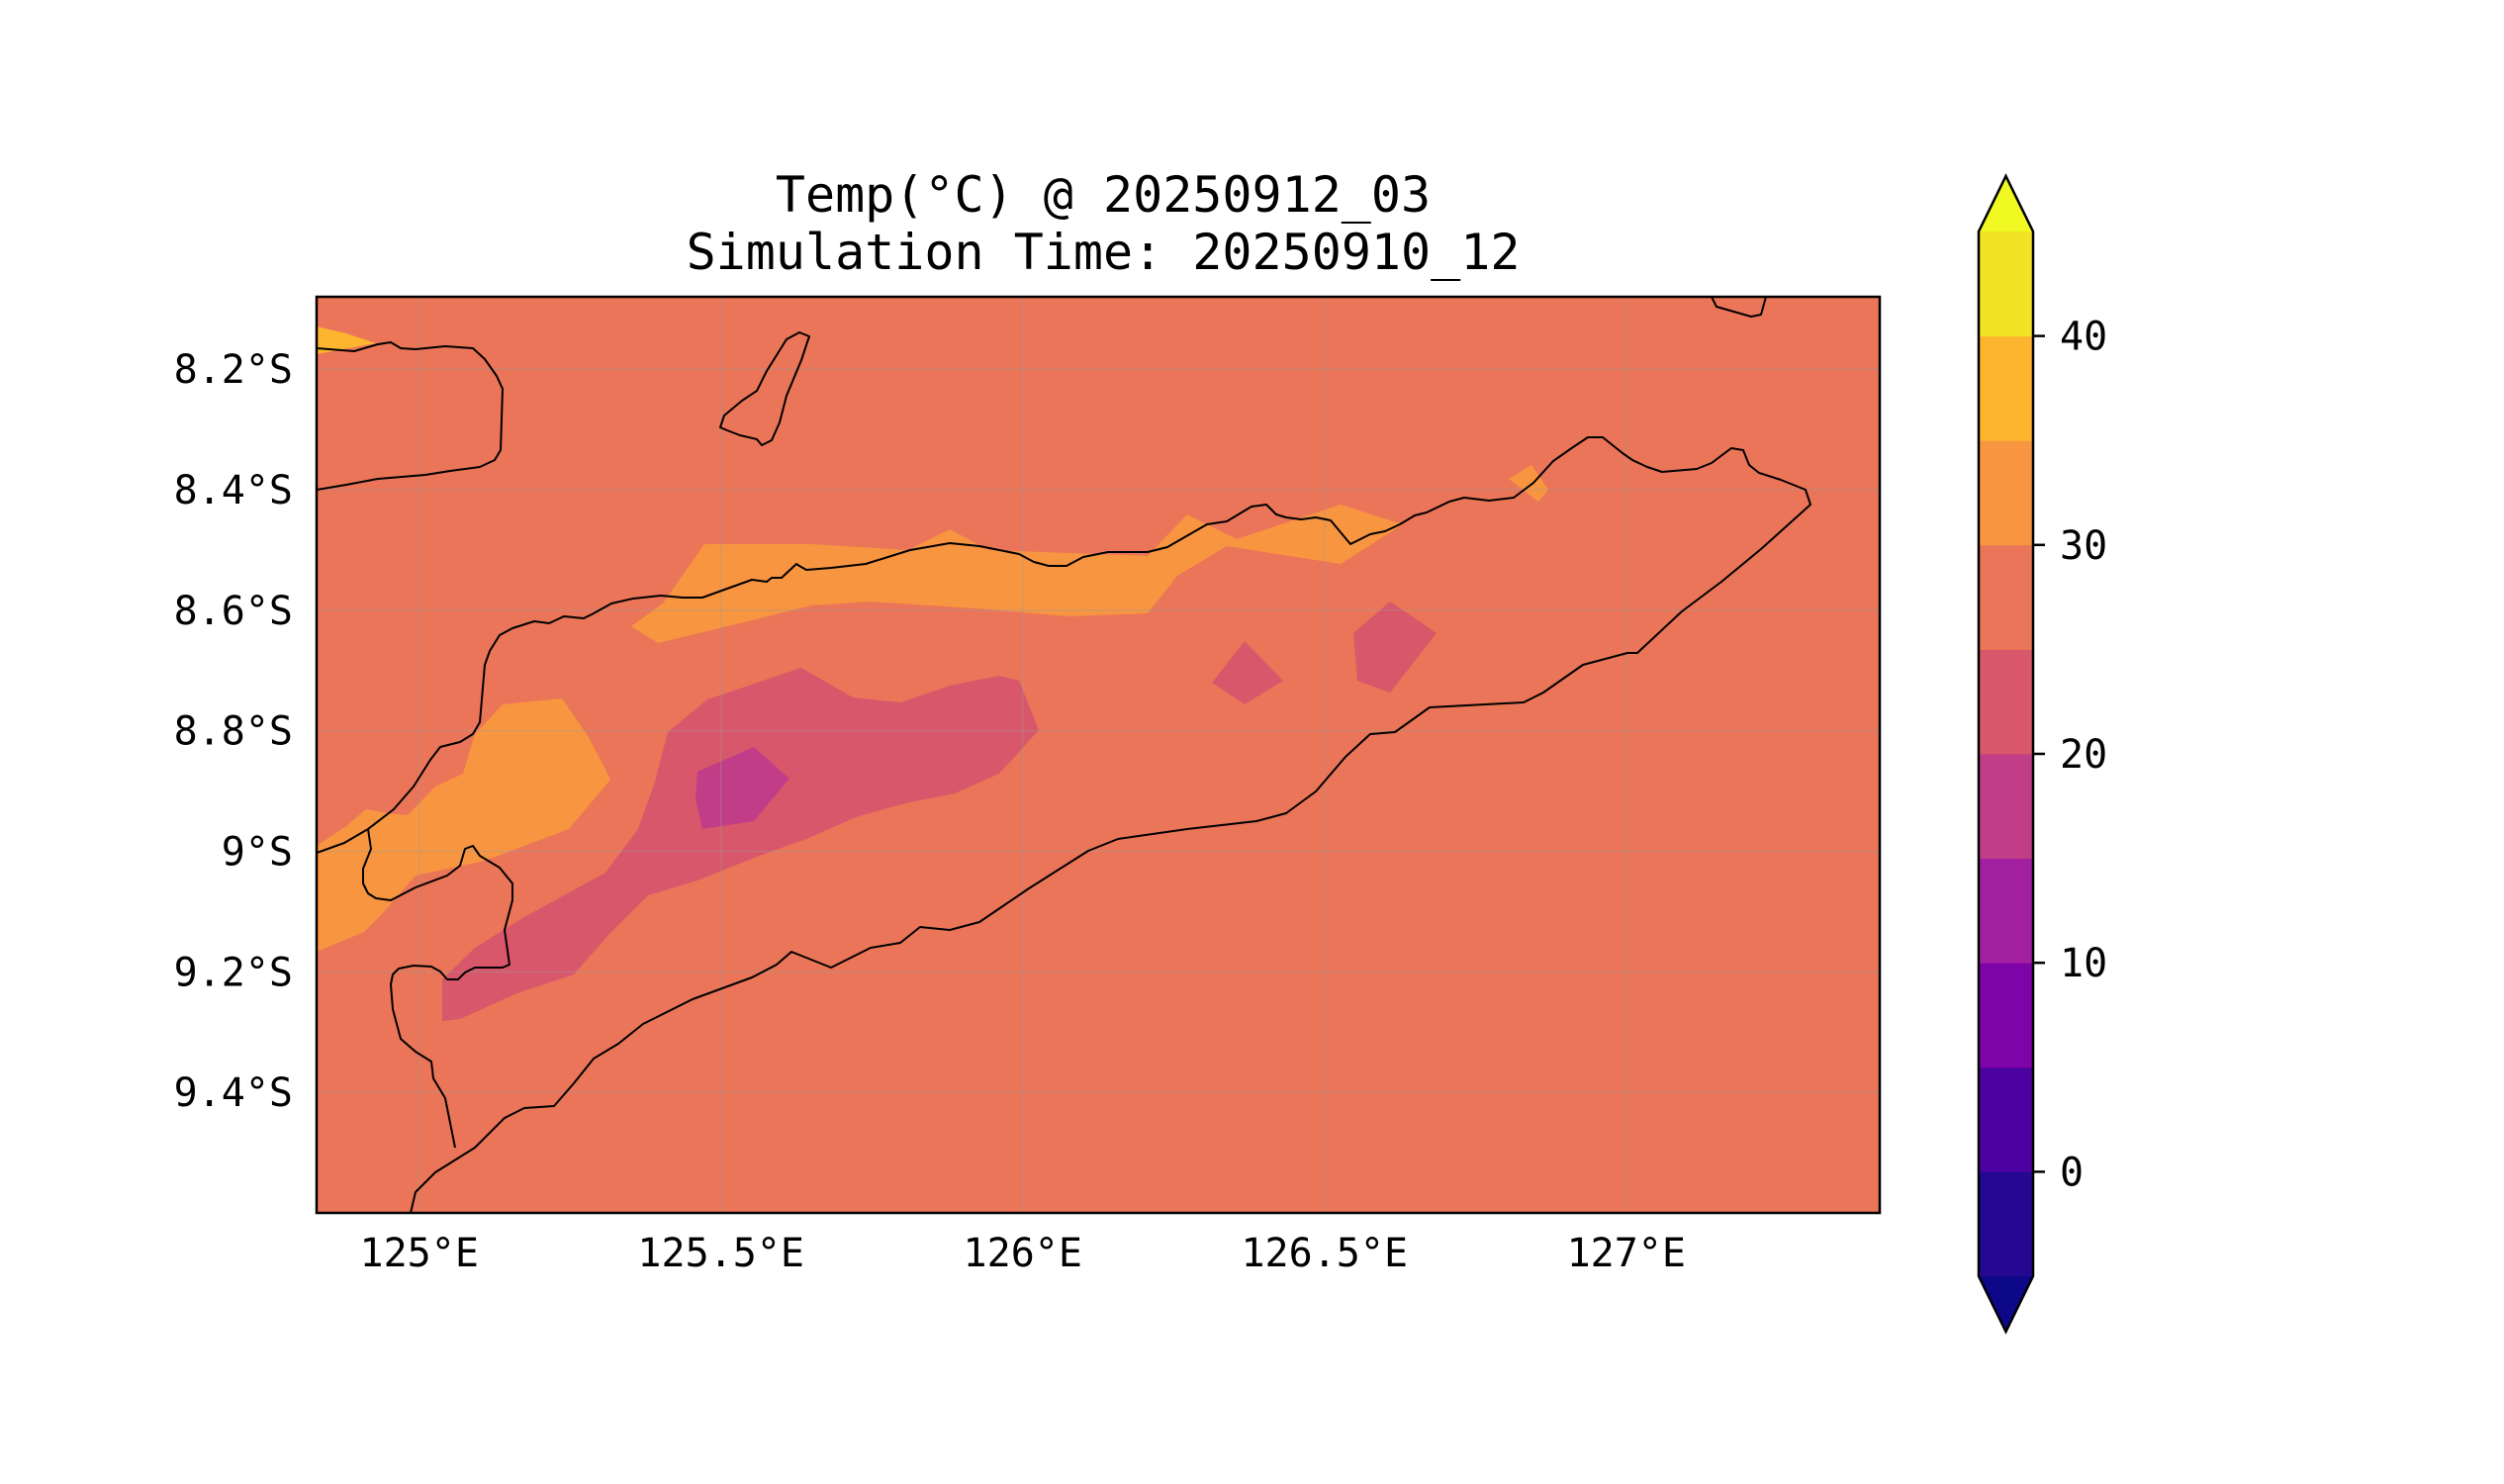 The width and height of the screenshot is (2504, 1484). I want to click on longitude-axis: 125°E 125.5°E 126°E 126.5°E 127°E, so click(1022, 1253).